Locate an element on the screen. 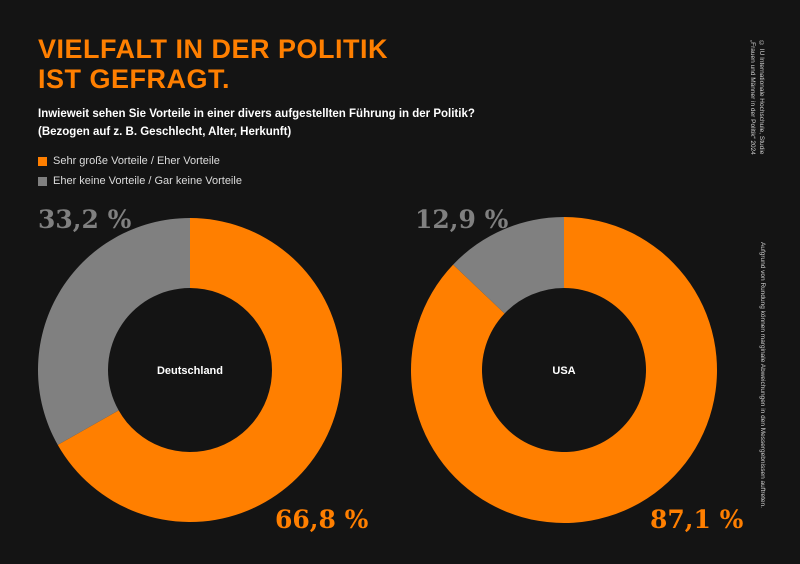  title-line-2: IST GEFRAGT. is located at coordinates (134, 79).